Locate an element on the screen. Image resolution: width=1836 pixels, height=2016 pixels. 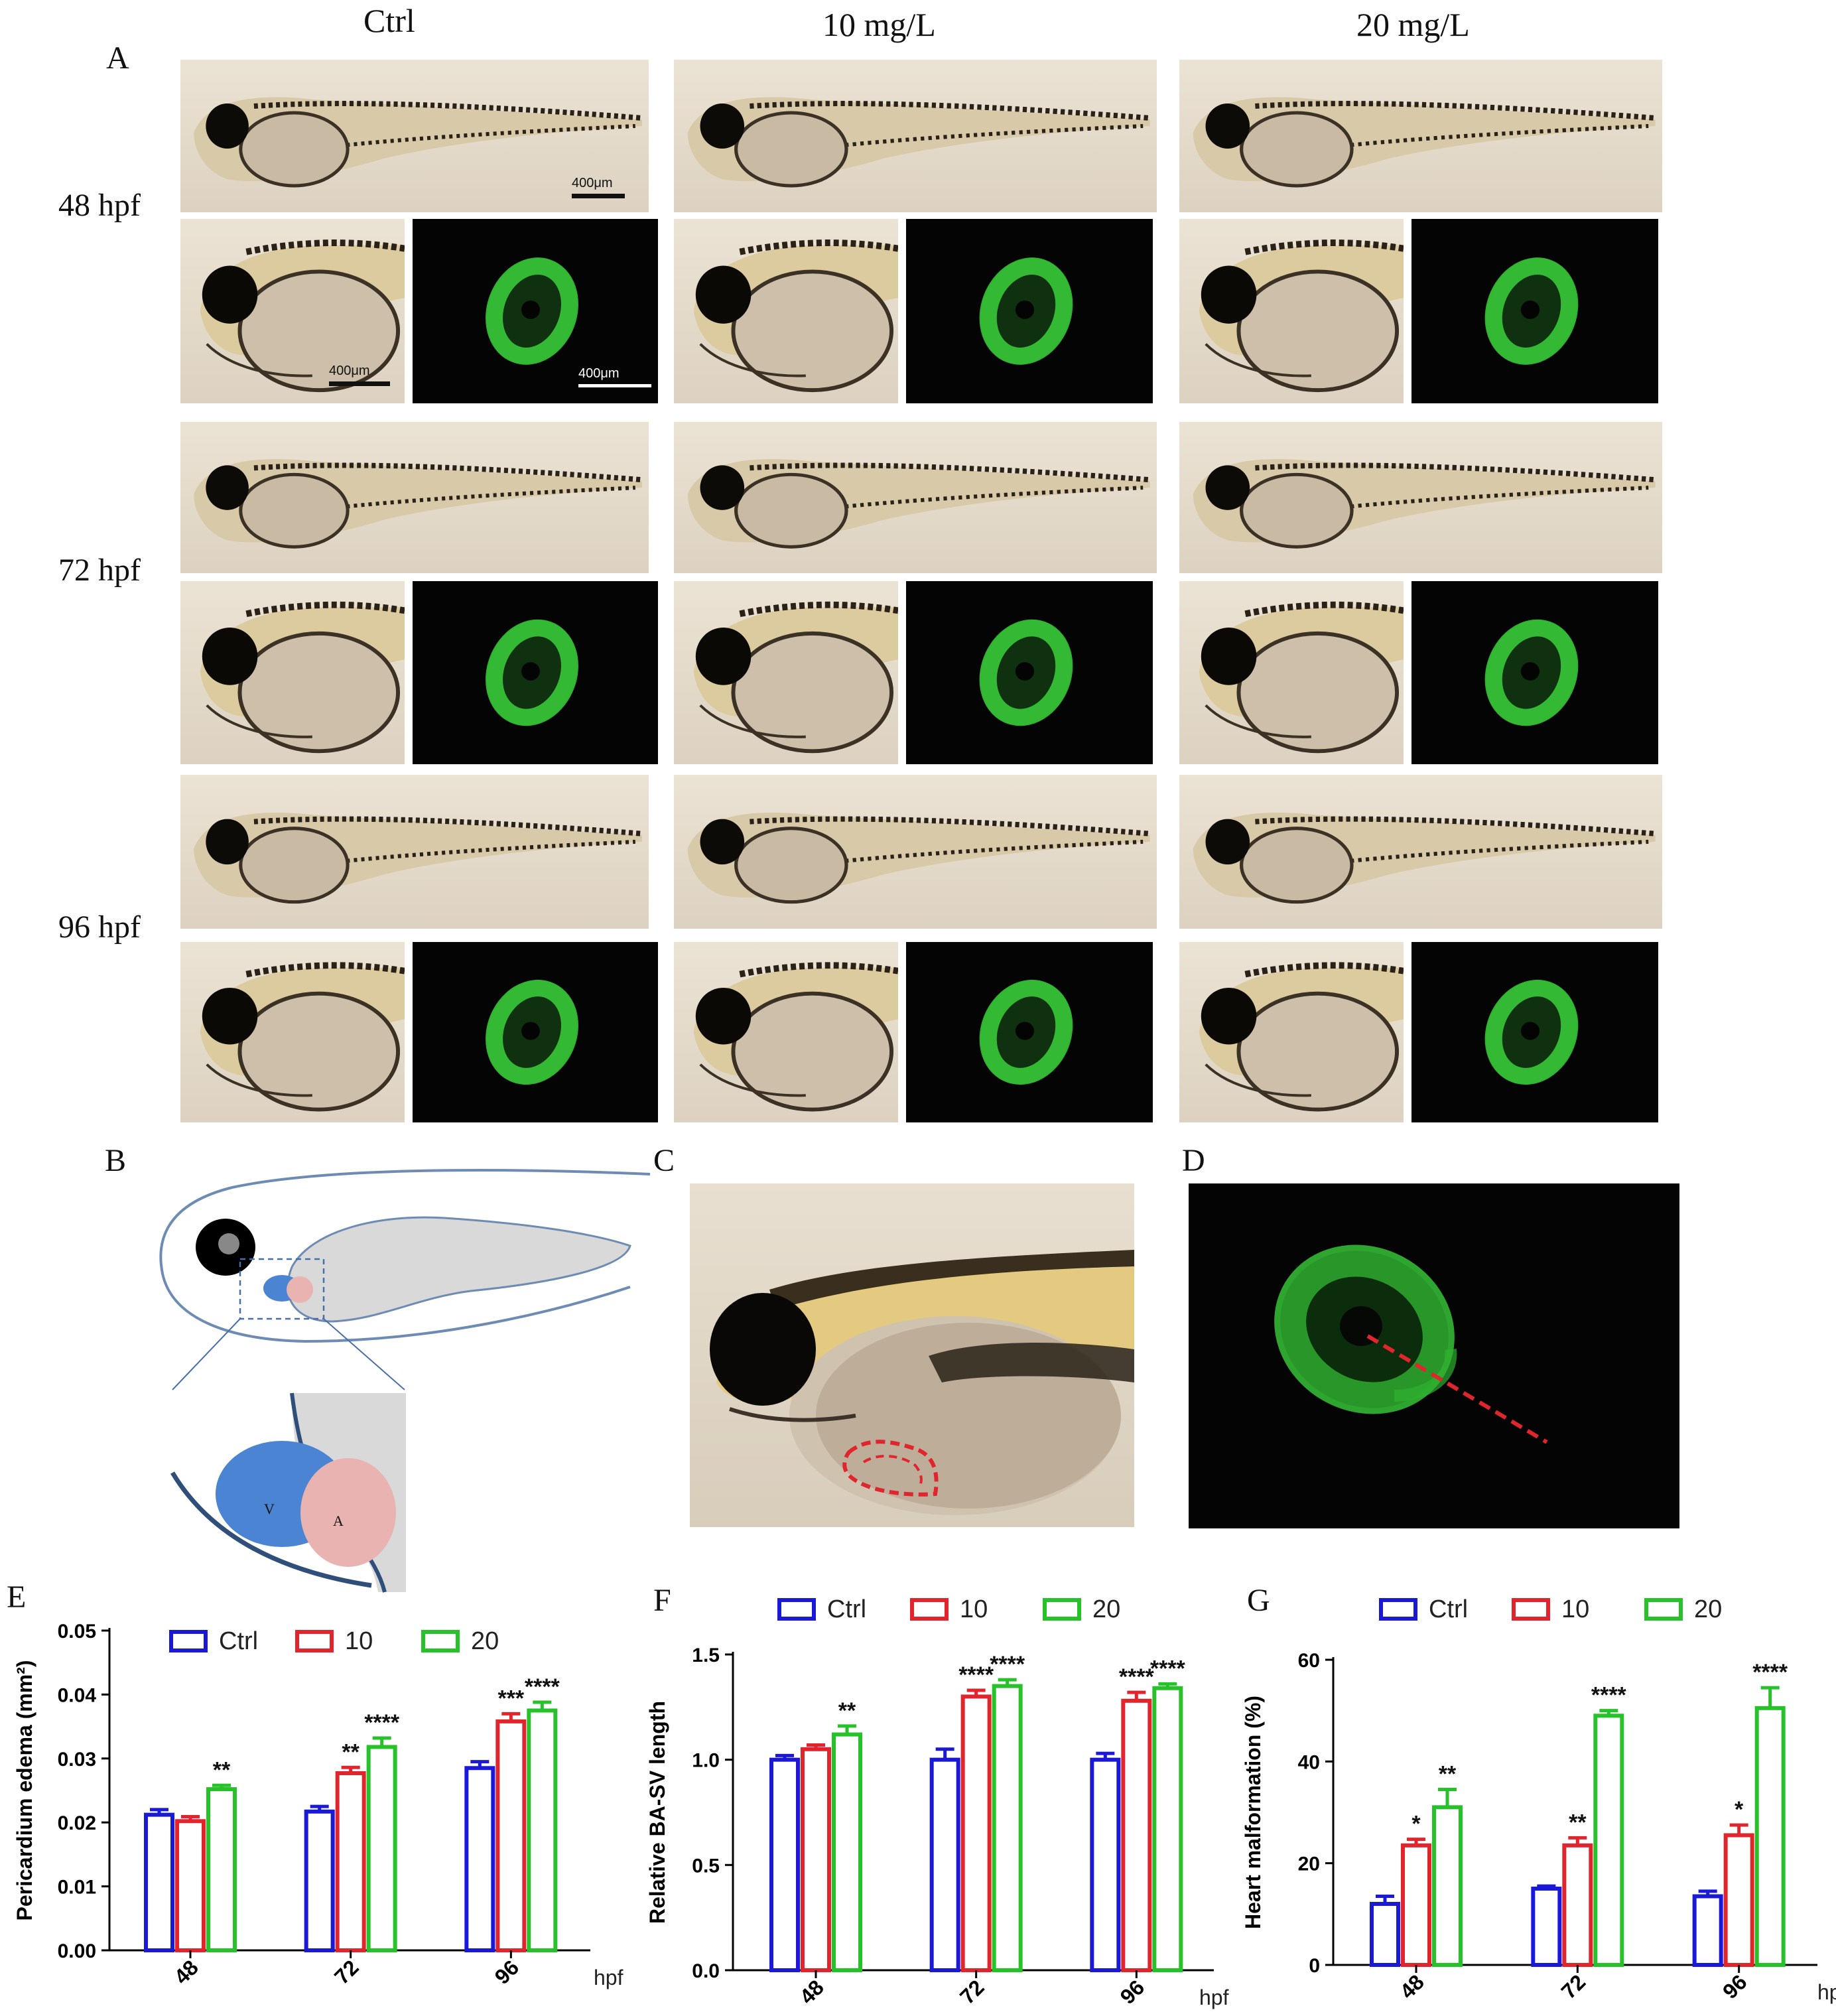
larva-outline is located at coordinates (405, 1256).